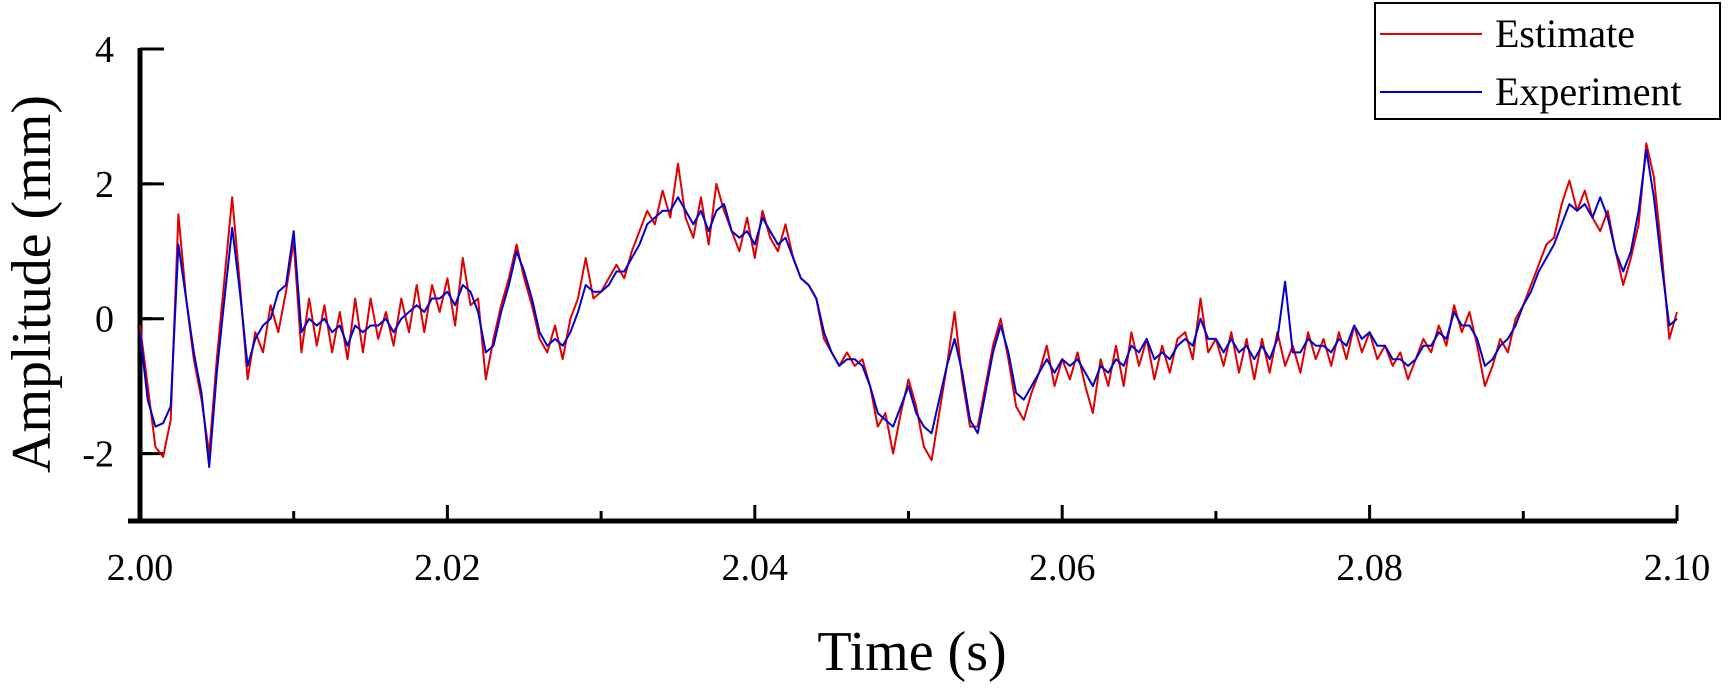 The width and height of the screenshot is (1728, 688). I want to click on x-tick-label: 2.02, so click(447, 568).